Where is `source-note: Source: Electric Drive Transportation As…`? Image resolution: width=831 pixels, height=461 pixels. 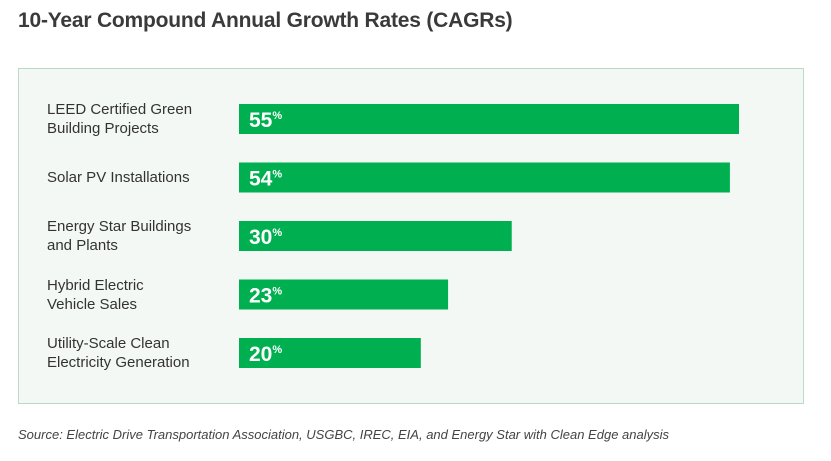 source-note: Source: Electric Drive Transportation As… is located at coordinates (343, 434).